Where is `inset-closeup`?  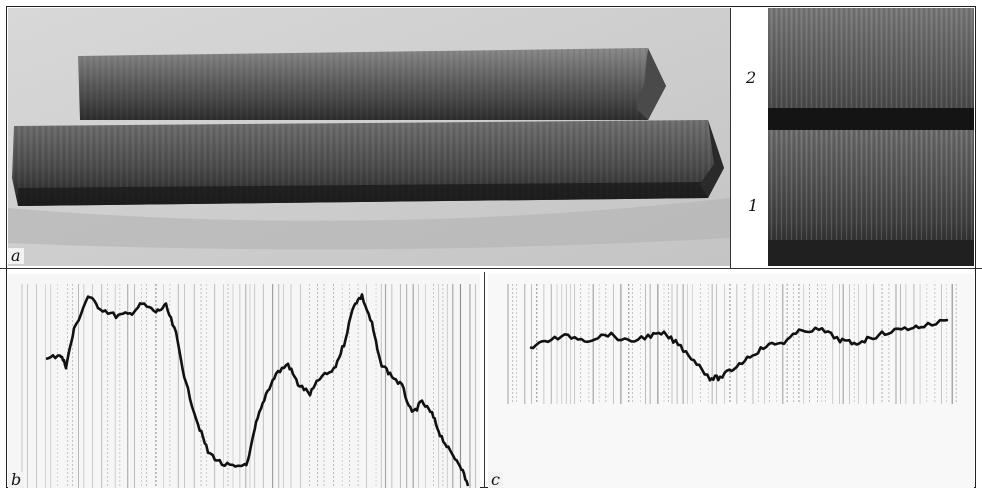
inset-closeup is located at coordinates (871, 137).